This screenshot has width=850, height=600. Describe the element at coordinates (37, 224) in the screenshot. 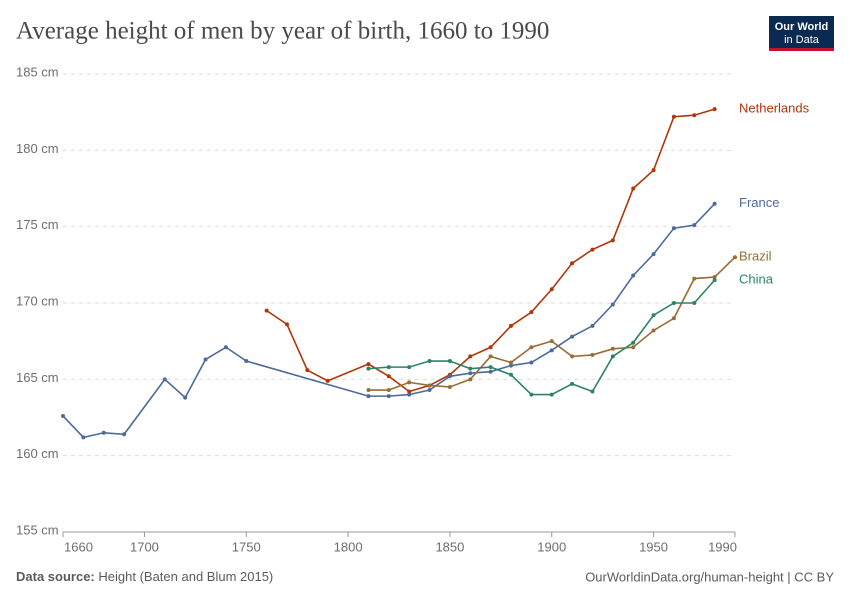

I see `y-tick-label: 175 cm` at that location.